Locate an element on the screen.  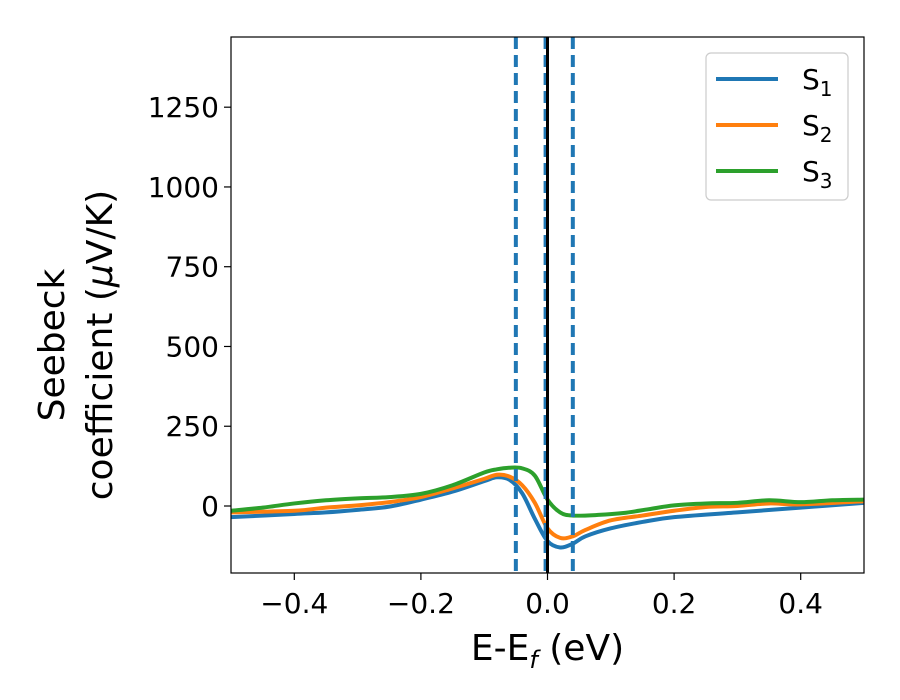
legend-label-s2: S2 is located at coordinates (817, 128).